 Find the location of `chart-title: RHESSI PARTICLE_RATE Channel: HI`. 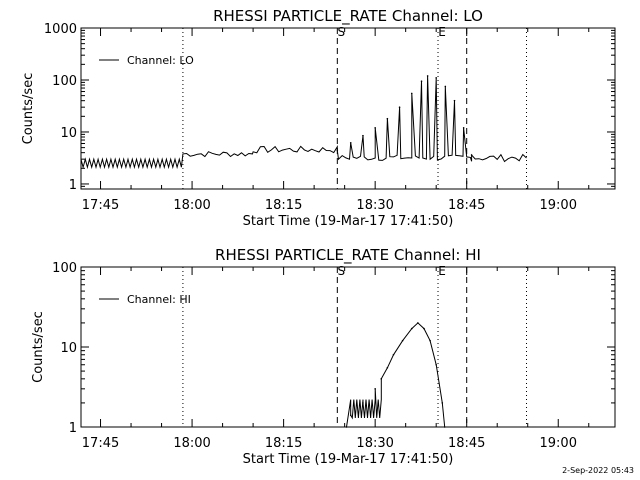

chart-title: RHESSI PARTICLE_RATE Channel: HI is located at coordinates (348, 255).